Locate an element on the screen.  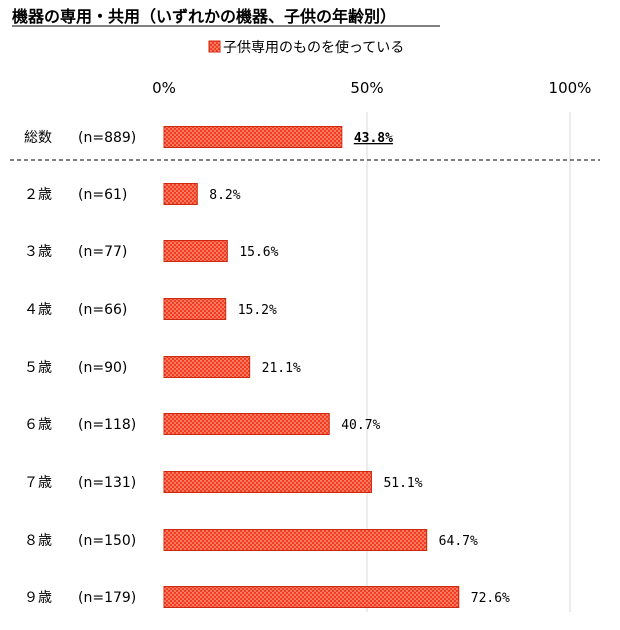
data-label: 51.1% is located at coordinates (402, 483).